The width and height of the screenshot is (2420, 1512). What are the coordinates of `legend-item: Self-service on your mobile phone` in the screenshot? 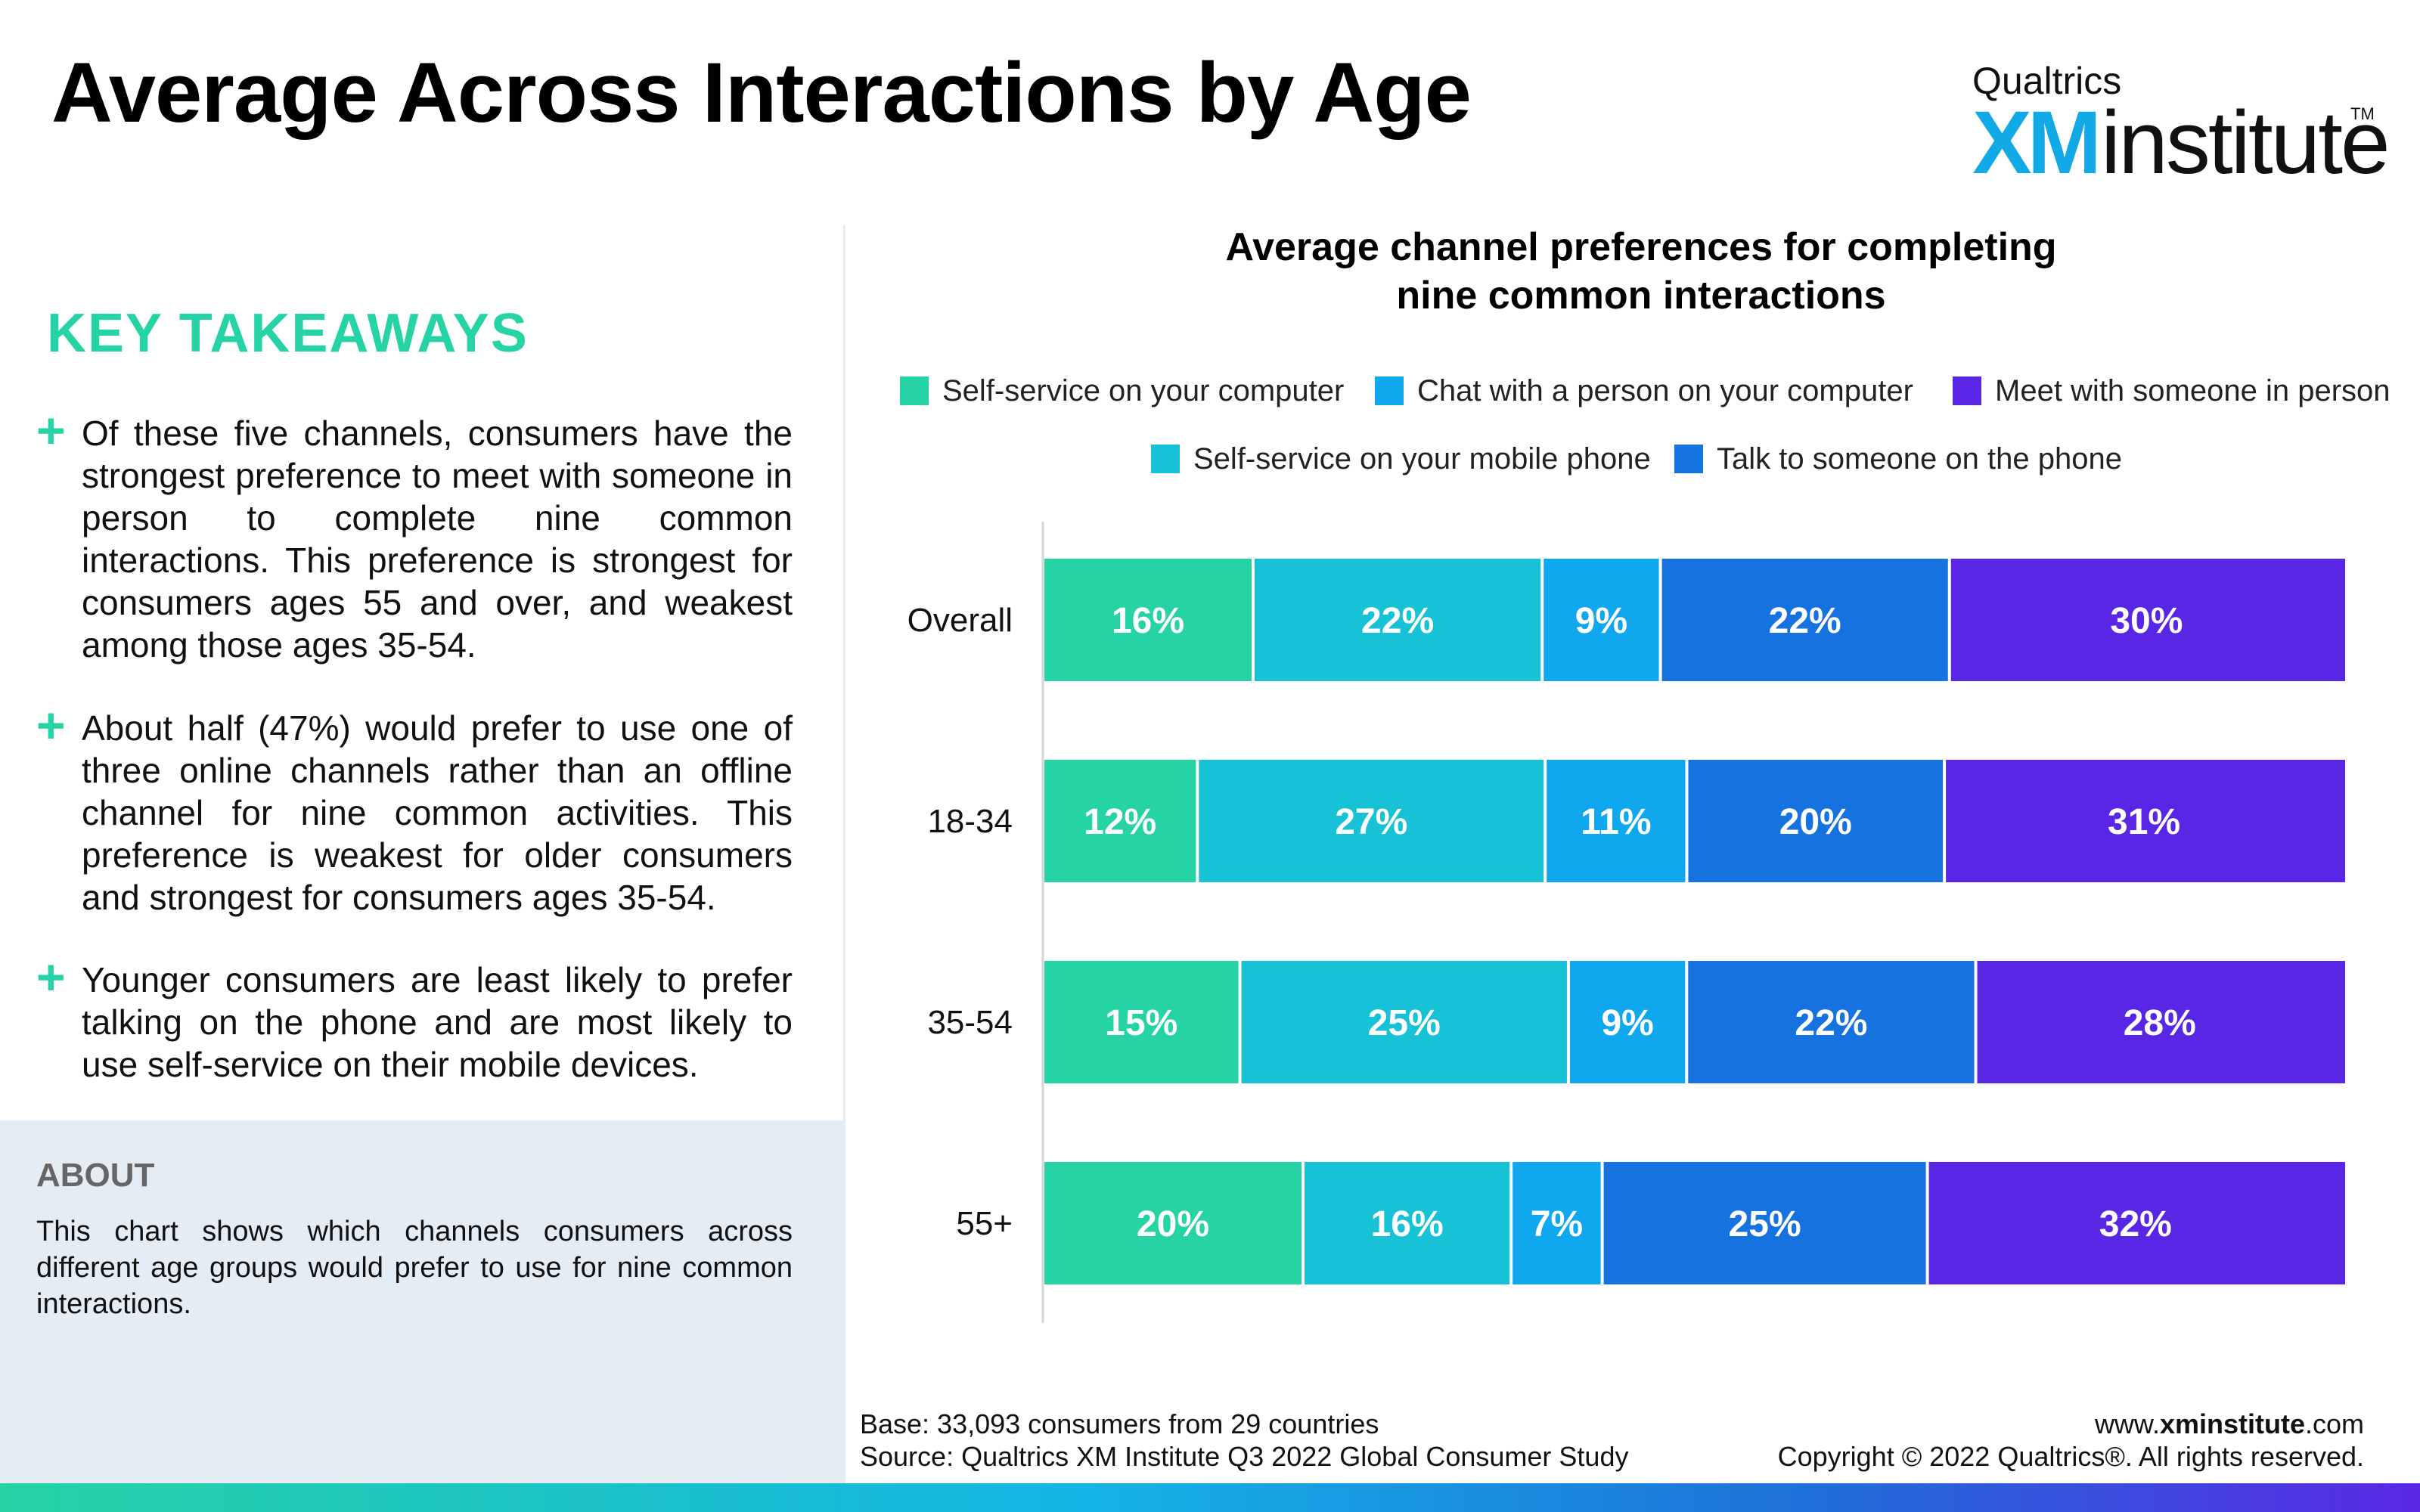 It's located at (1401, 459).